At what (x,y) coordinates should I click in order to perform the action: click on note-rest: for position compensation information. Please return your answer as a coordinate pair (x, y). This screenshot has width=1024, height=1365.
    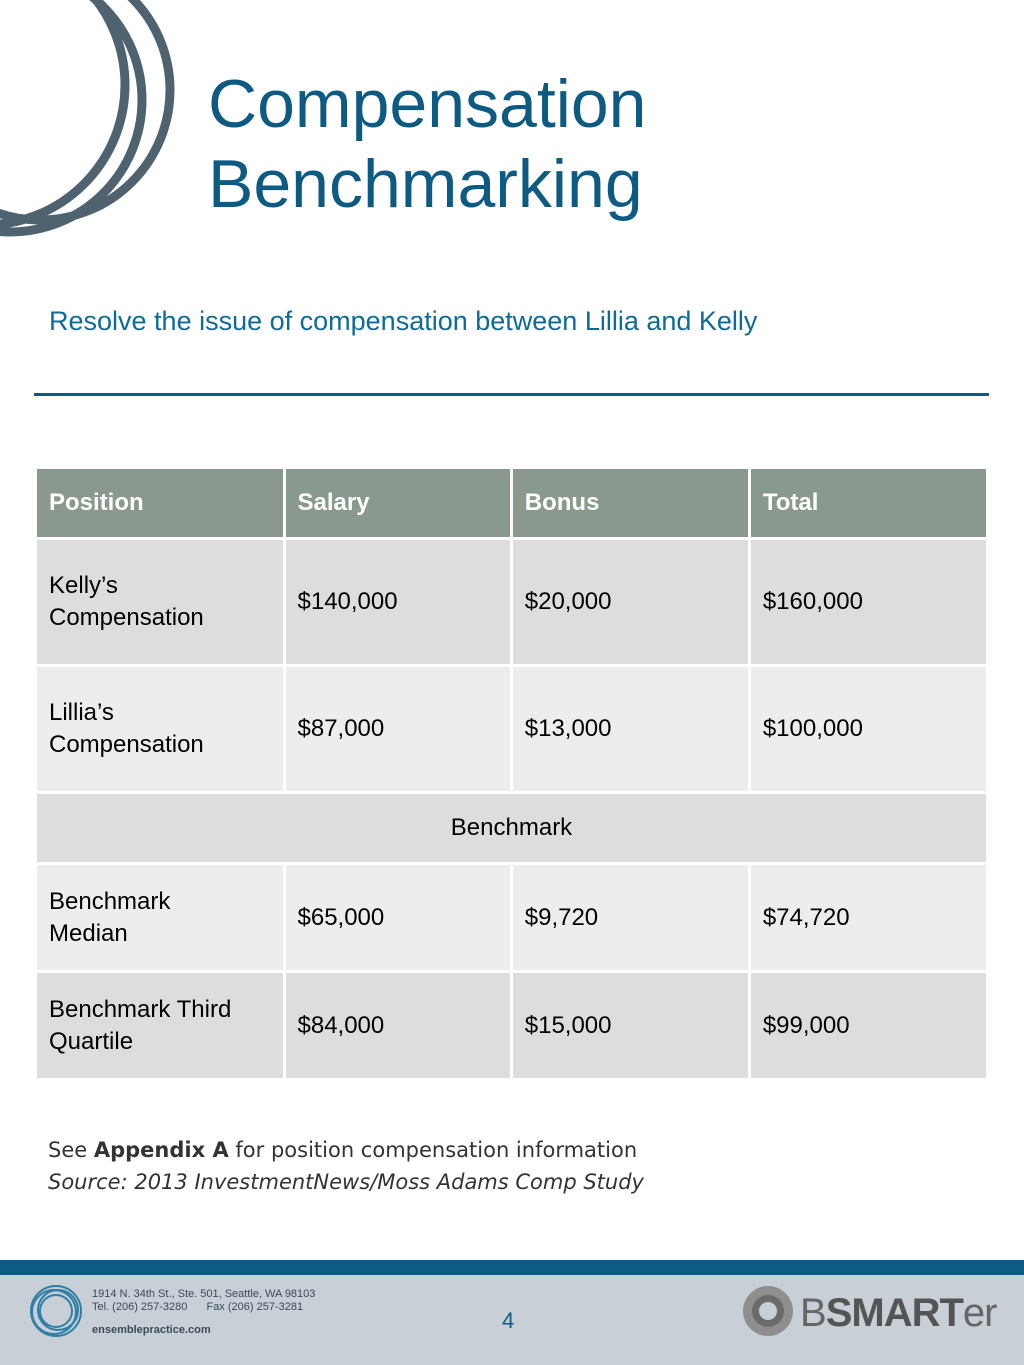
    Looking at the image, I should click on (436, 1150).